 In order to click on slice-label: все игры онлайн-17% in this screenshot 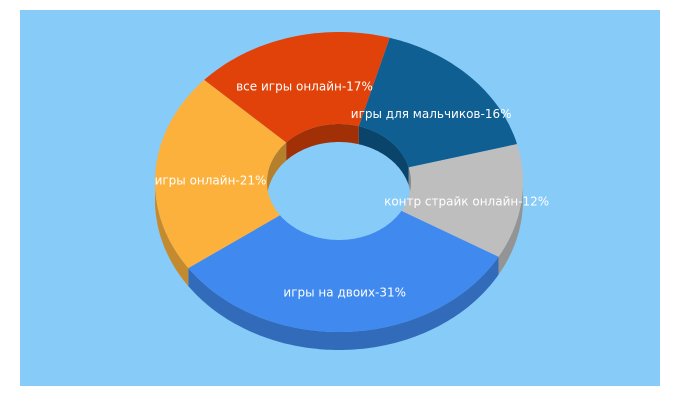, I will do `click(304, 86)`.